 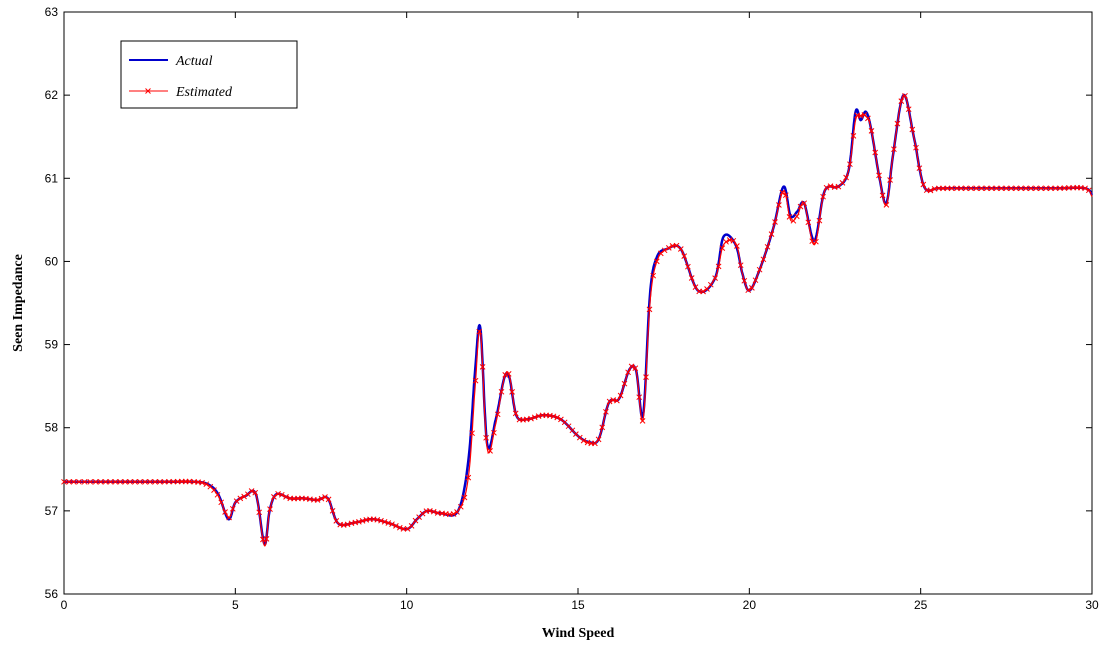 I want to click on x-tick-label: 30, so click(x=1092, y=605).